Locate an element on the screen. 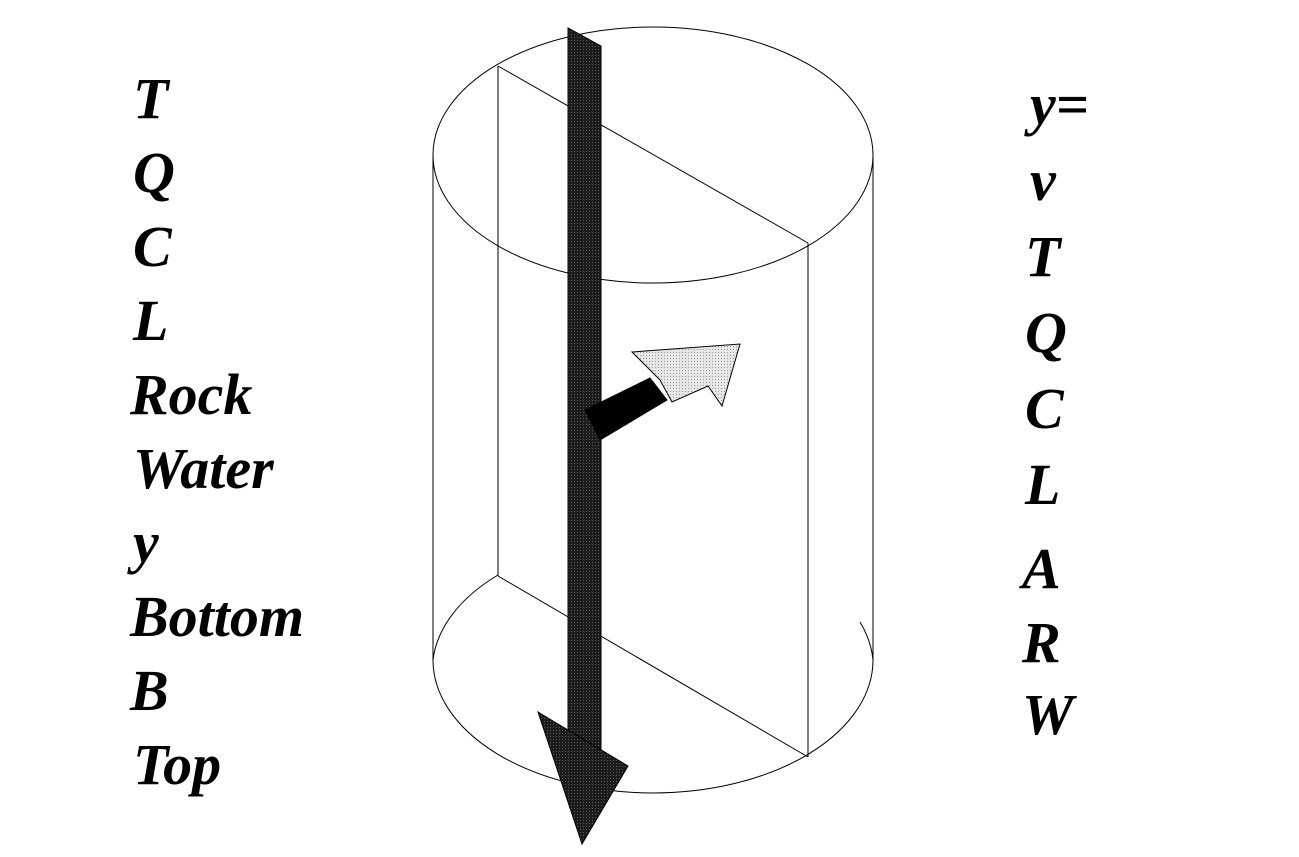 The width and height of the screenshot is (1299, 857). side-flow-arrow is located at coordinates (662, 392).